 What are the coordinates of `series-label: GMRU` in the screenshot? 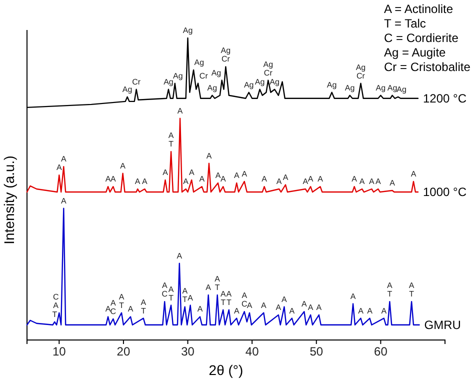 It's located at (442, 325).